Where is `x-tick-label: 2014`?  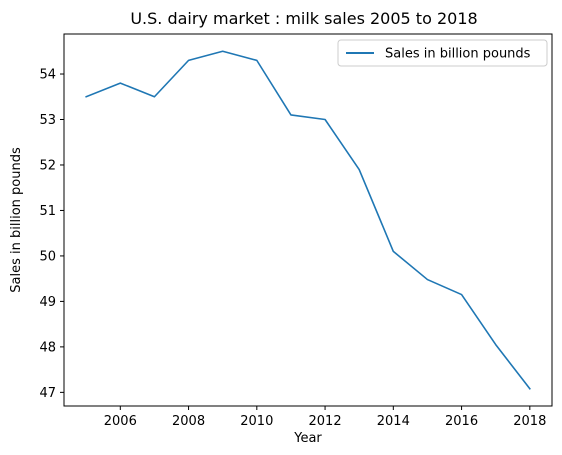
x-tick-label: 2014 is located at coordinates (393, 421).